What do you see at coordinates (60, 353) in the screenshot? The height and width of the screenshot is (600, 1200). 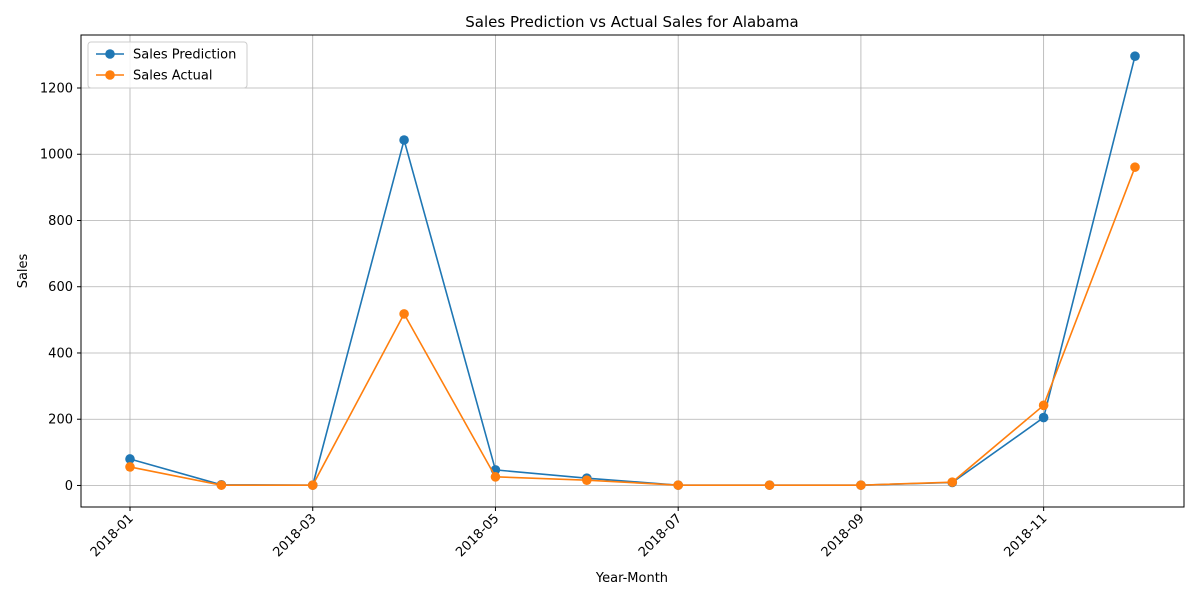 I see `y-tick-label: 400` at bounding box center [60, 353].